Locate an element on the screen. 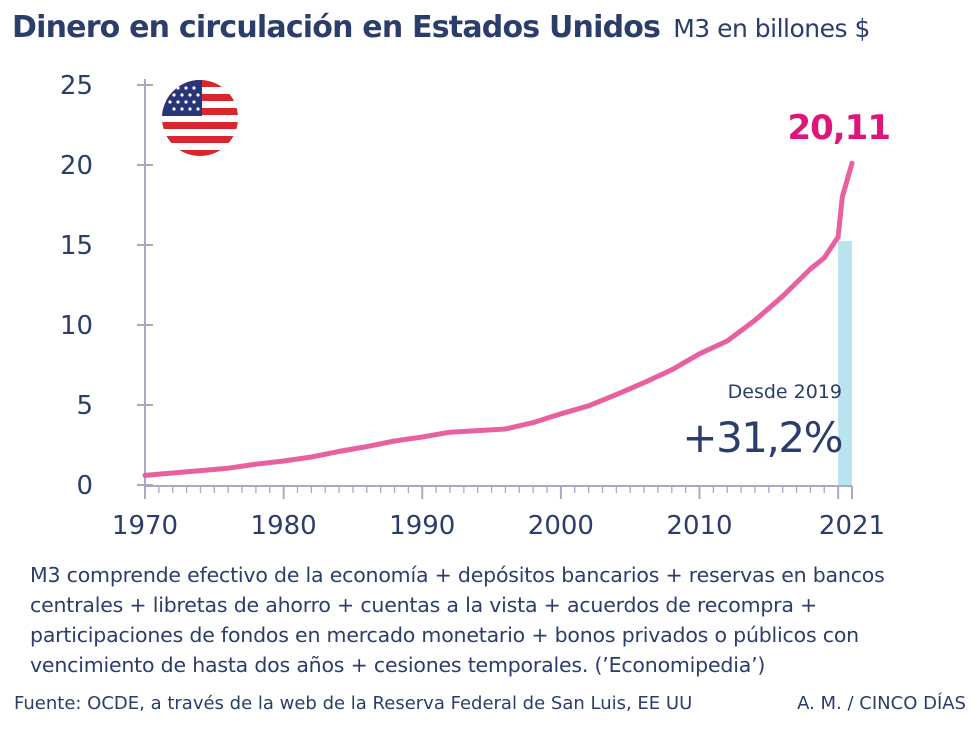 This screenshot has height=729, width=980. x-tick-label: 1980 is located at coordinates (284, 526).